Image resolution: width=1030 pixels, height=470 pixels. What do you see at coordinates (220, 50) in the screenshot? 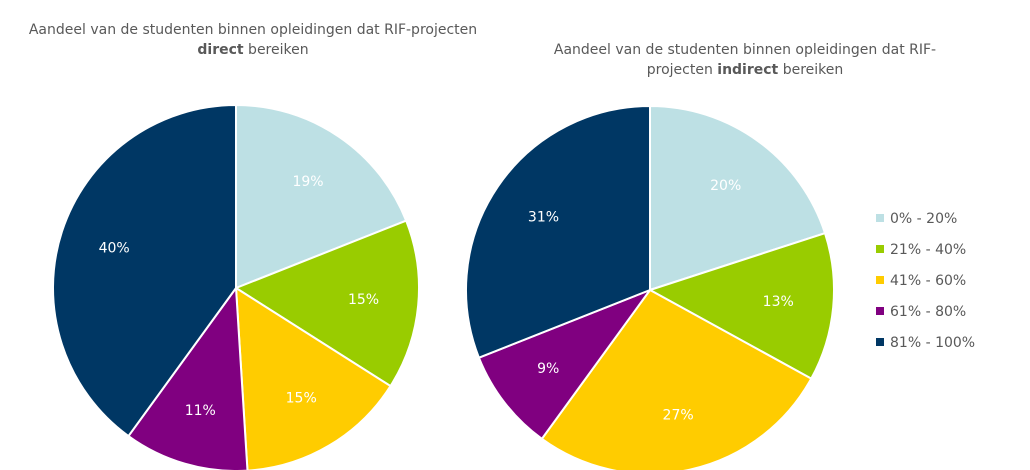
I see `title-bold: direct` at bounding box center [220, 50].